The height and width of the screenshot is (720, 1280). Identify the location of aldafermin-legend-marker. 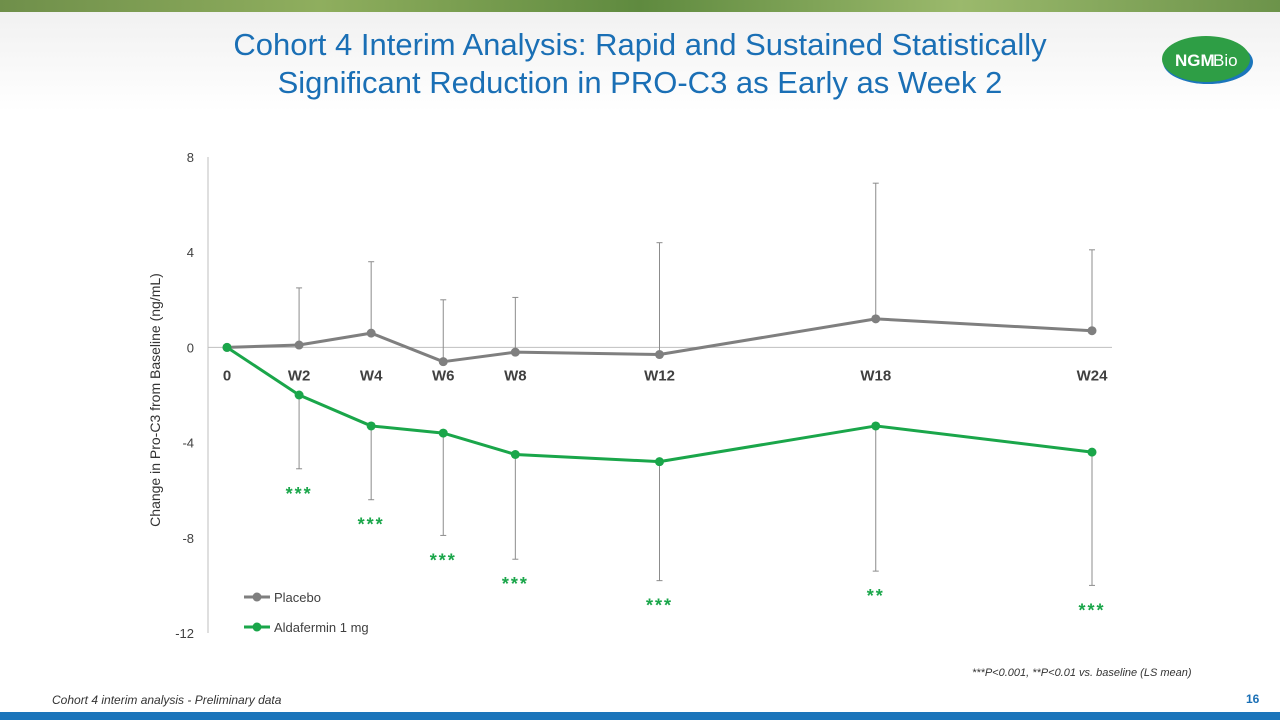
(257, 627).